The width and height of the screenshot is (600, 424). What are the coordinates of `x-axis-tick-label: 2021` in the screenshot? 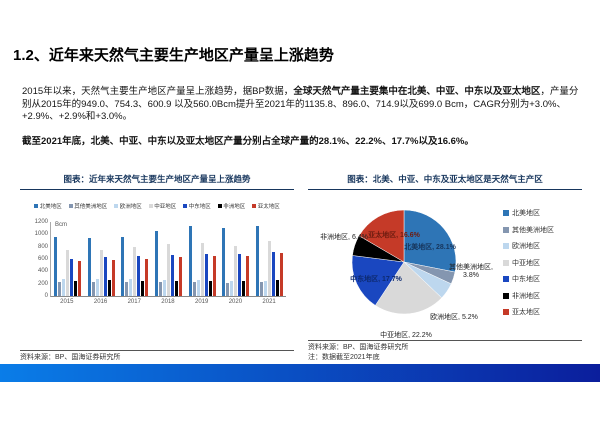 It's located at (269, 302).